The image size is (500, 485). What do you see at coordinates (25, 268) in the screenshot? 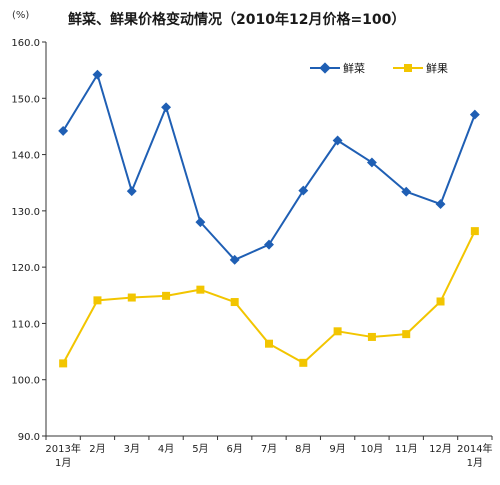
I see `y-tick-label: 120.0` at bounding box center [25, 268].